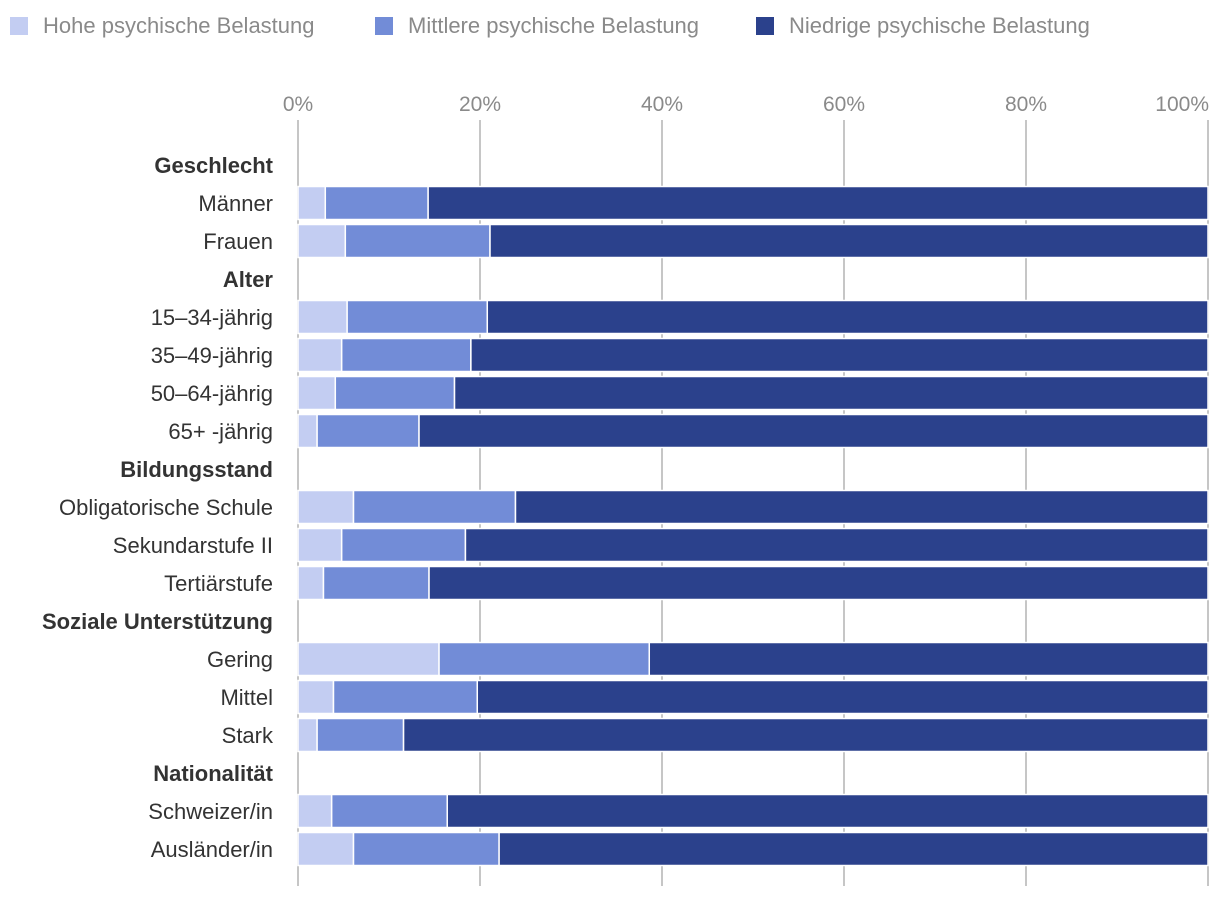 This screenshot has width=1220, height=898. Describe the element at coordinates (662, 104) in the screenshot. I see `x-tick-label: 40%` at that location.